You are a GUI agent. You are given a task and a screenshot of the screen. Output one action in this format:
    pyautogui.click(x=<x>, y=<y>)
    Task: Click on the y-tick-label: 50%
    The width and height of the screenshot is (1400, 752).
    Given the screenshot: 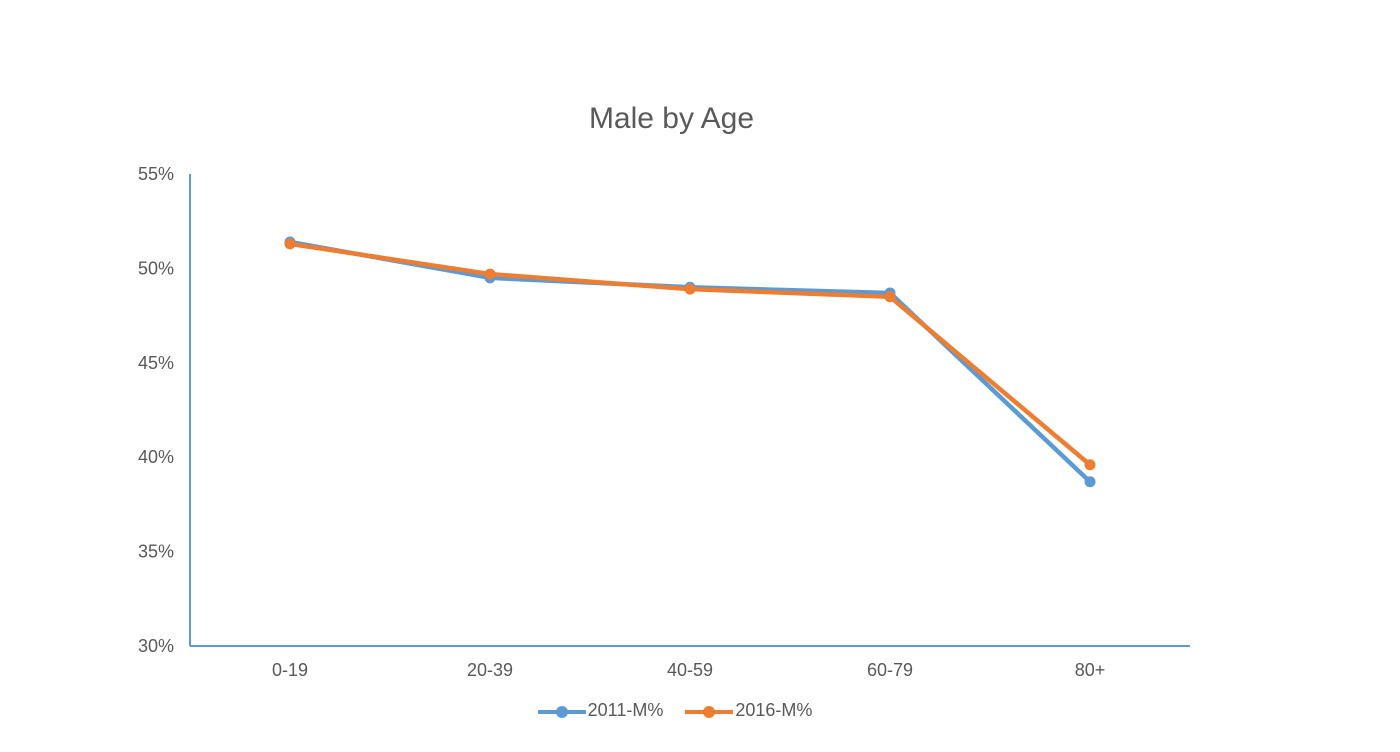 What is the action you would take?
    pyautogui.click(x=156, y=268)
    